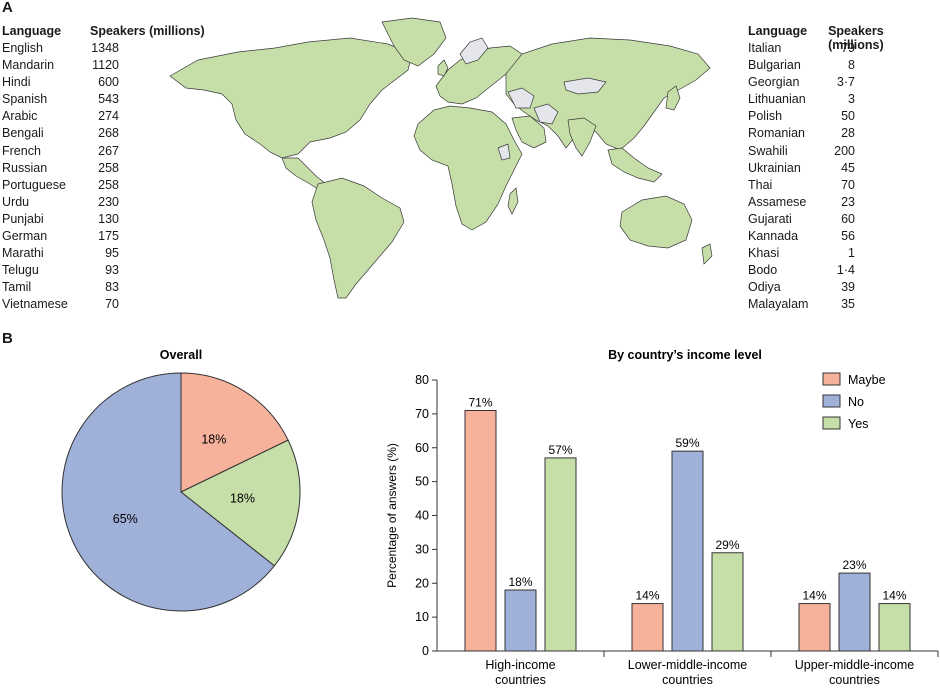 The width and height of the screenshot is (940, 688). I want to click on language-name: English, so click(22, 48).